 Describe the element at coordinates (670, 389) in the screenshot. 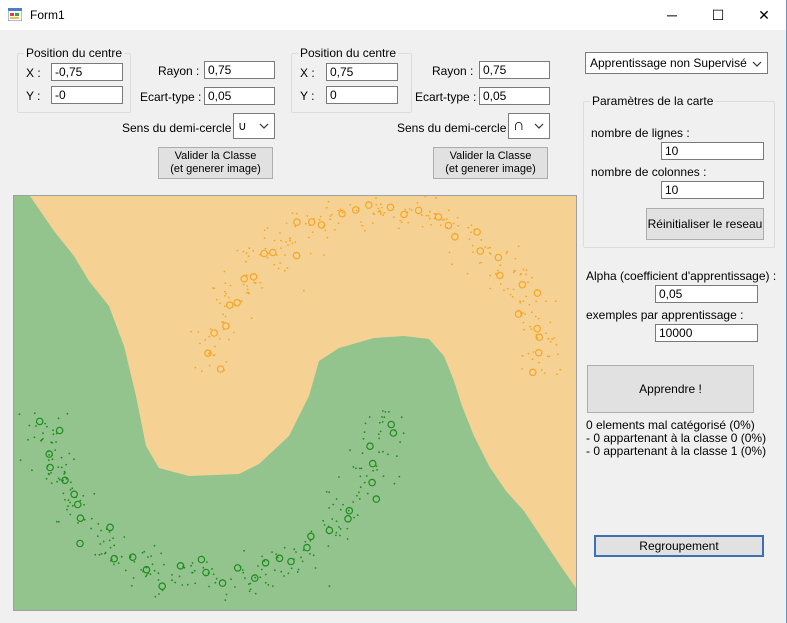

I see `learn-button: Apprendre !` at that location.